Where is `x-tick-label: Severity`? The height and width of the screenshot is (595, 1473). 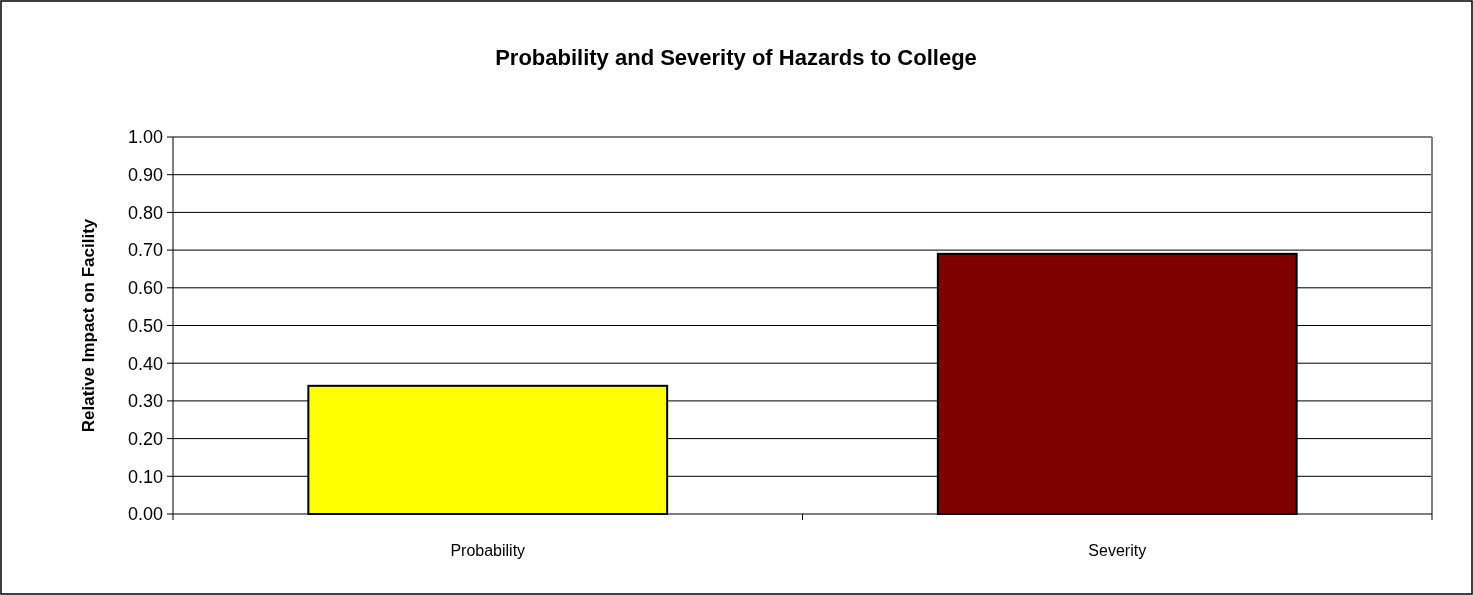
x-tick-label: Severity is located at coordinates (1117, 550).